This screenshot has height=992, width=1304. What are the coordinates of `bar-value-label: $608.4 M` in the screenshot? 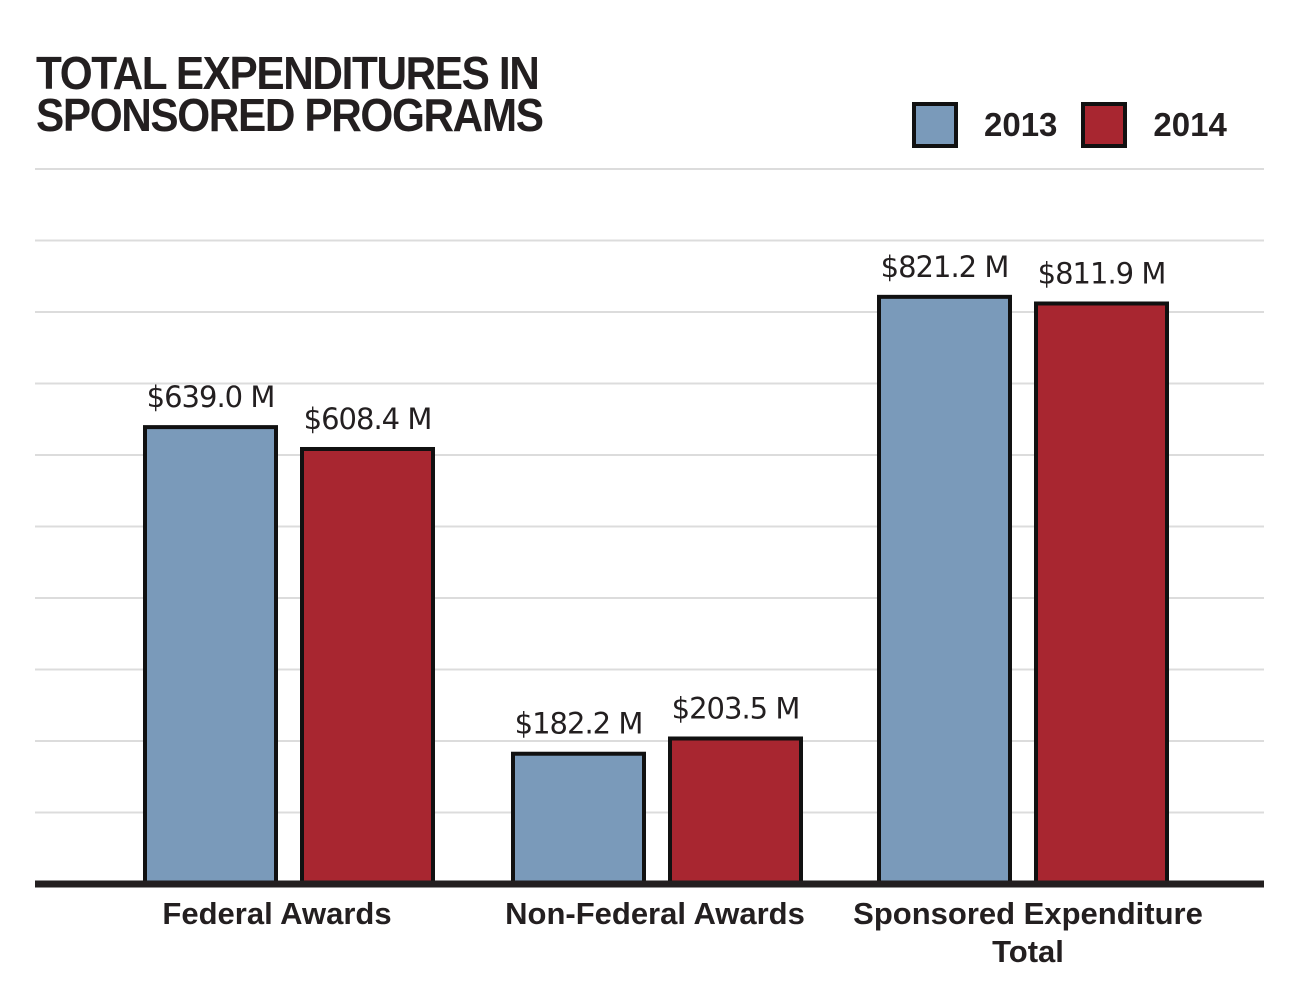 It's located at (368, 419).